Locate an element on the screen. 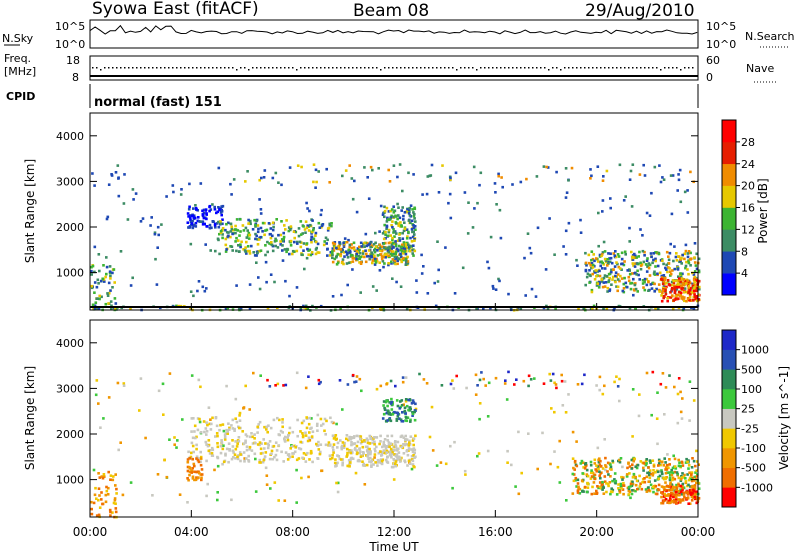 The height and width of the screenshot is (554, 800). power-colorbar-label: Power [dB] is located at coordinates (763, 210).